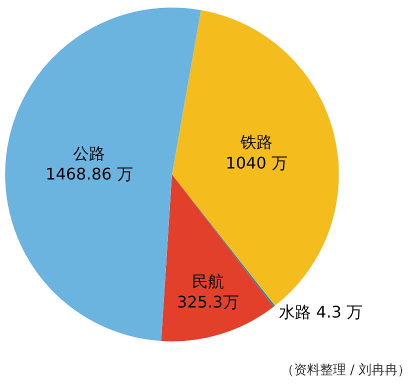 Image resolution: width=413 pixels, height=384 pixels. Describe the element at coordinates (321, 312) in the screenshot. I see `slice-label: 水路 4.3 万` at that location.